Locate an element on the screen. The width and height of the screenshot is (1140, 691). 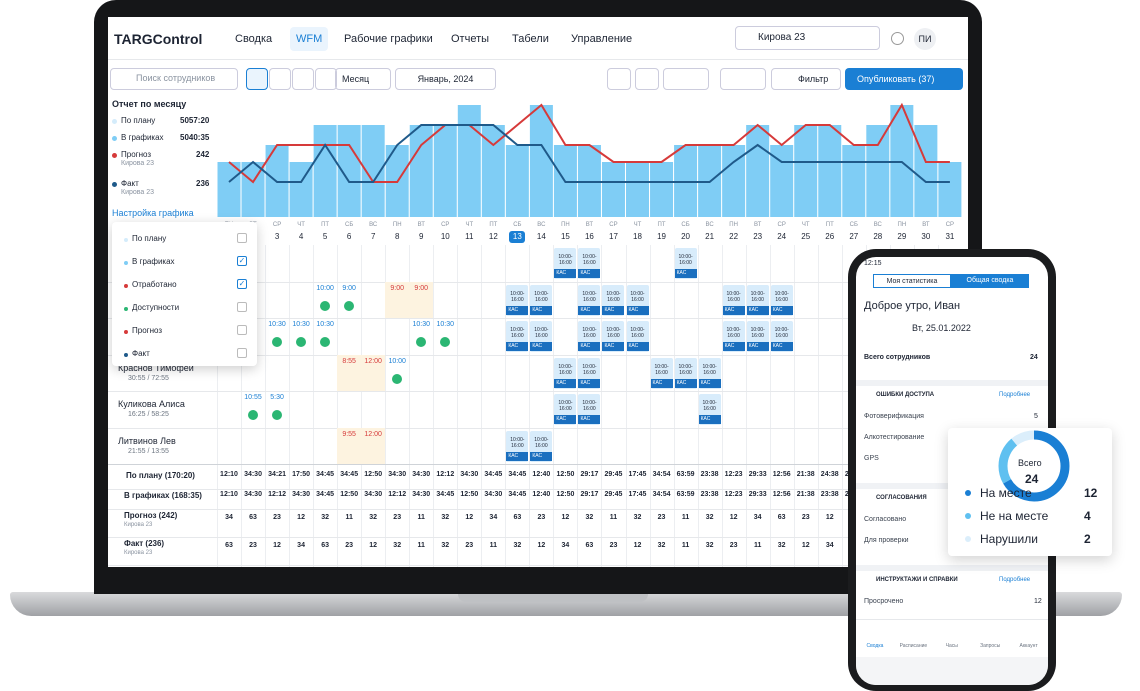
totals-value: 63:59 is located at coordinates (685, 474).